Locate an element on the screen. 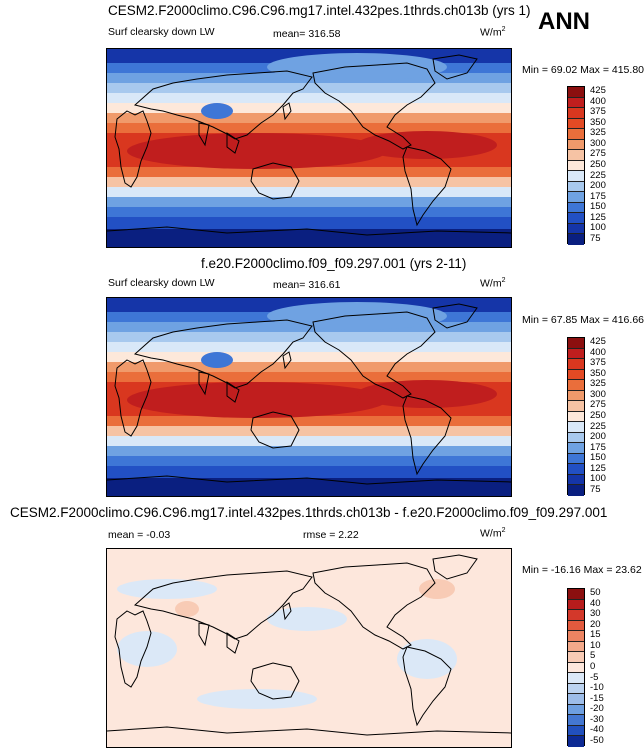 Image resolution: width=644 pixels, height=756 pixels. colorbar-tick-label: 15 is located at coordinates (595, 635).